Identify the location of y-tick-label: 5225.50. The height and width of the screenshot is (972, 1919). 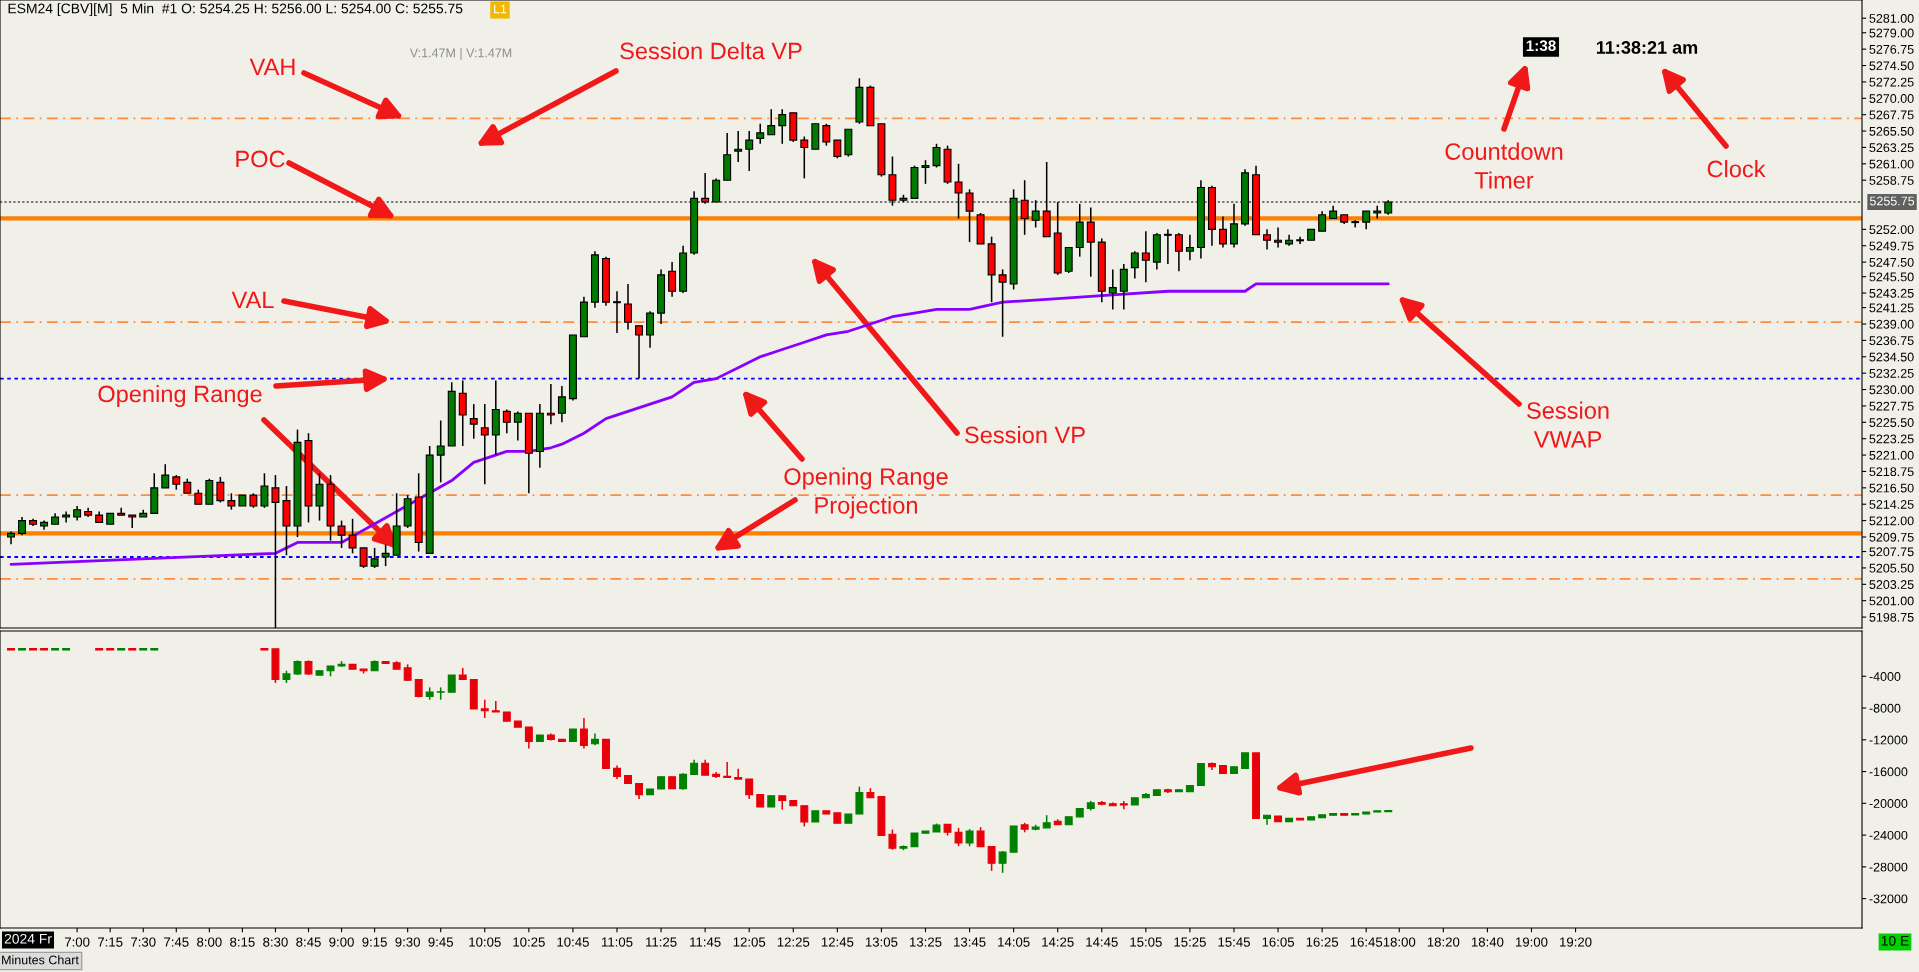
(1891, 422).